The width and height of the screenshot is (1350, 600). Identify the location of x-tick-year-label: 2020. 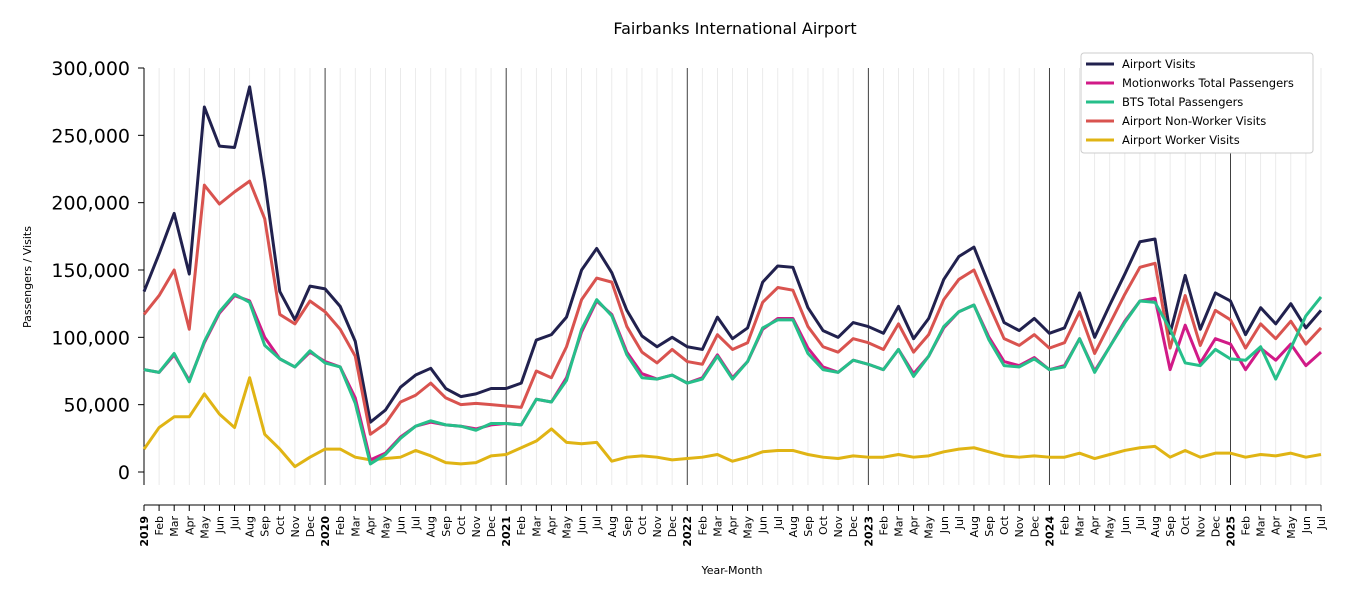
(325, 531).